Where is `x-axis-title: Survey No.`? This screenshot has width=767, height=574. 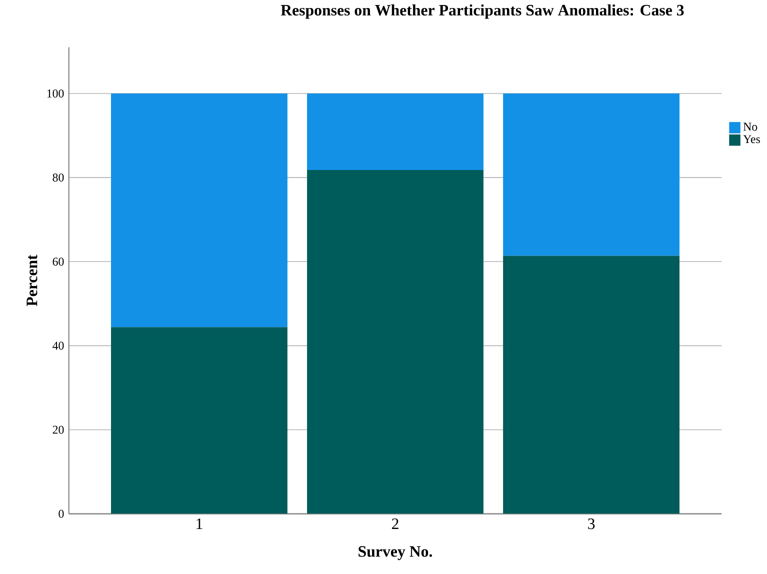
x-axis-title: Survey No. is located at coordinates (395, 553).